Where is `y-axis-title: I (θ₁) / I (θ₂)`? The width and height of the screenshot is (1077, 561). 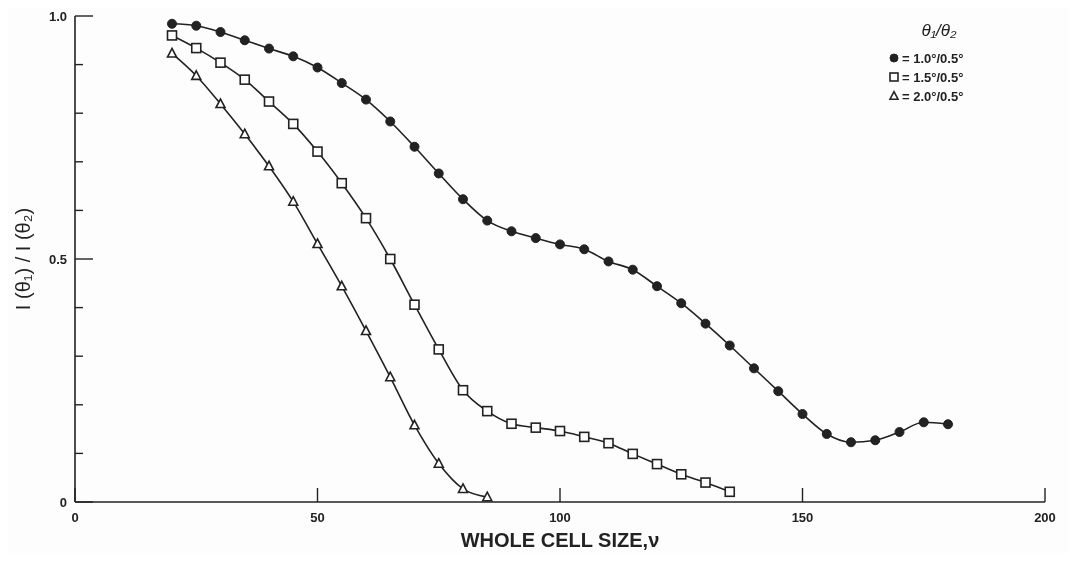
y-axis-title: I (θ₁) / I (θ₂) is located at coordinates (23, 259).